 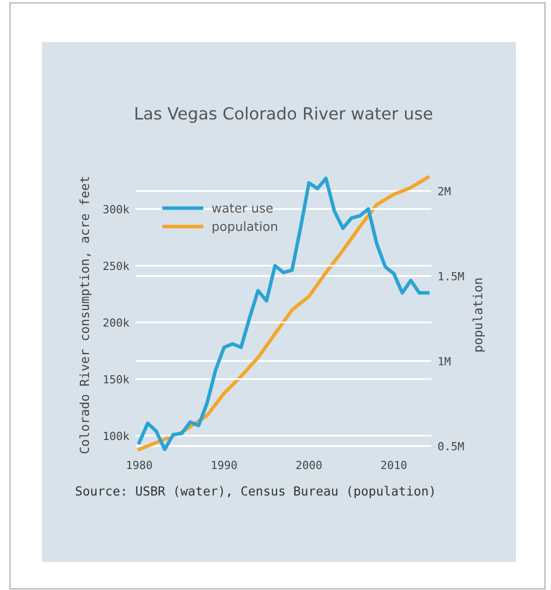 I want to click on y2-tick-label: 0.5M, so click(x=451, y=446).